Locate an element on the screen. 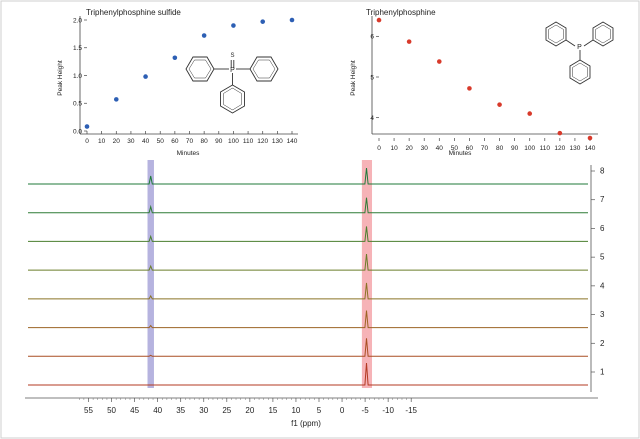 Image resolution: width=640 pixels, height=439 pixels. bottom-phenyl-inner is located at coordinates (232, 99).